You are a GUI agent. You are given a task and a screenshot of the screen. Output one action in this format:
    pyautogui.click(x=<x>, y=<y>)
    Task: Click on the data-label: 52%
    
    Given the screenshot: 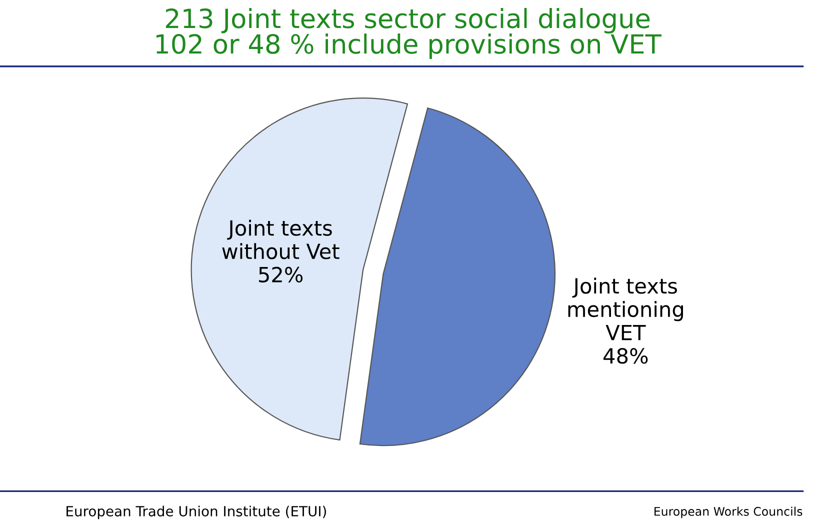 What is the action you would take?
    pyautogui.click(x=281, y=274)
    